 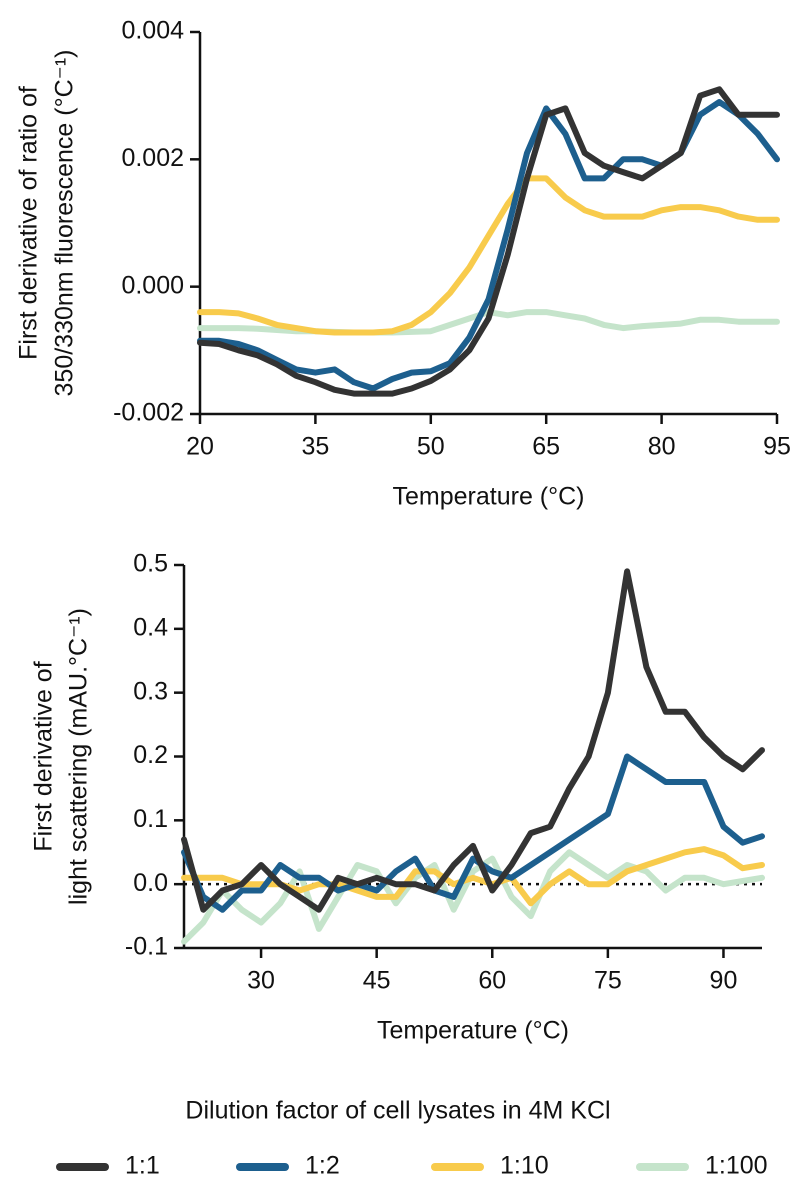 What do you see at coordinates (150, 819) in the screenshot?
I see `y-tick-label: 0.1` at bounding box center [150, 819].